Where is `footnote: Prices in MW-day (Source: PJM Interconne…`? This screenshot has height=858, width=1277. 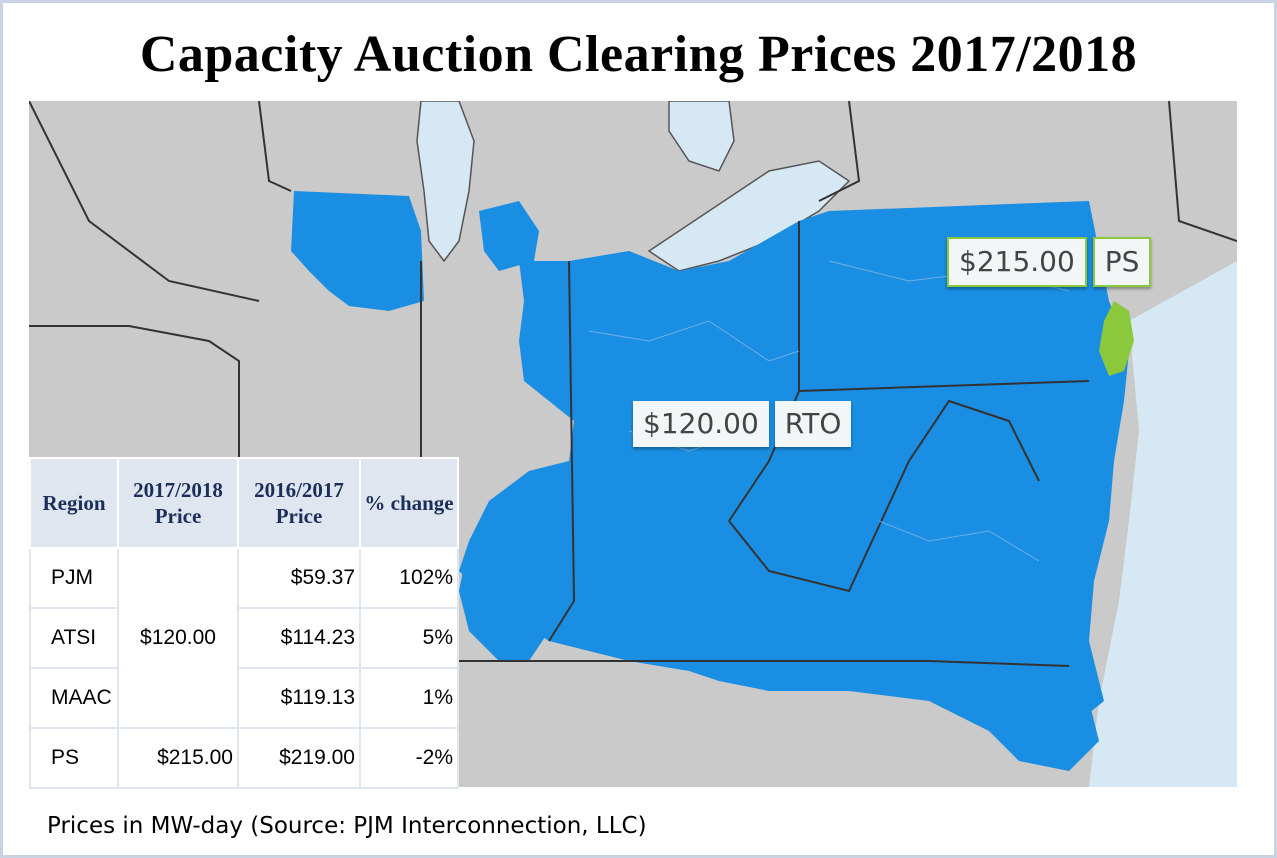 footnote: Prices in MW-day (Source: PJM Interconne… is located at coordinates (347, 826).